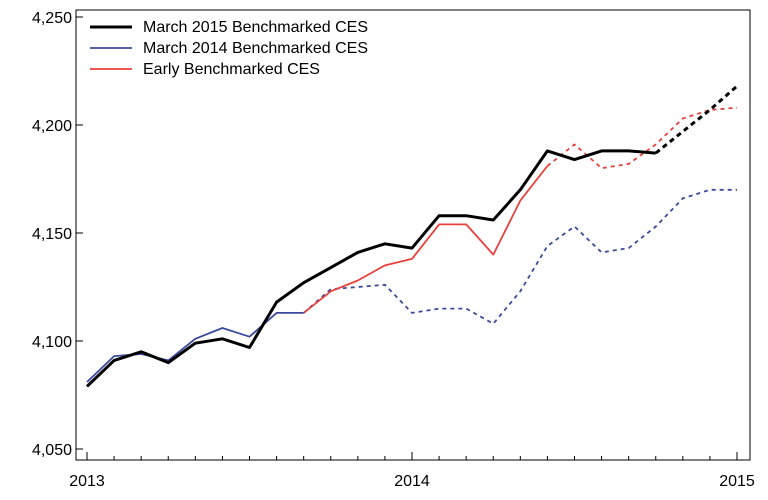 This screenshot has width=768, height=500. I want to click on x-tick-label: 2014, so click(412, 481).